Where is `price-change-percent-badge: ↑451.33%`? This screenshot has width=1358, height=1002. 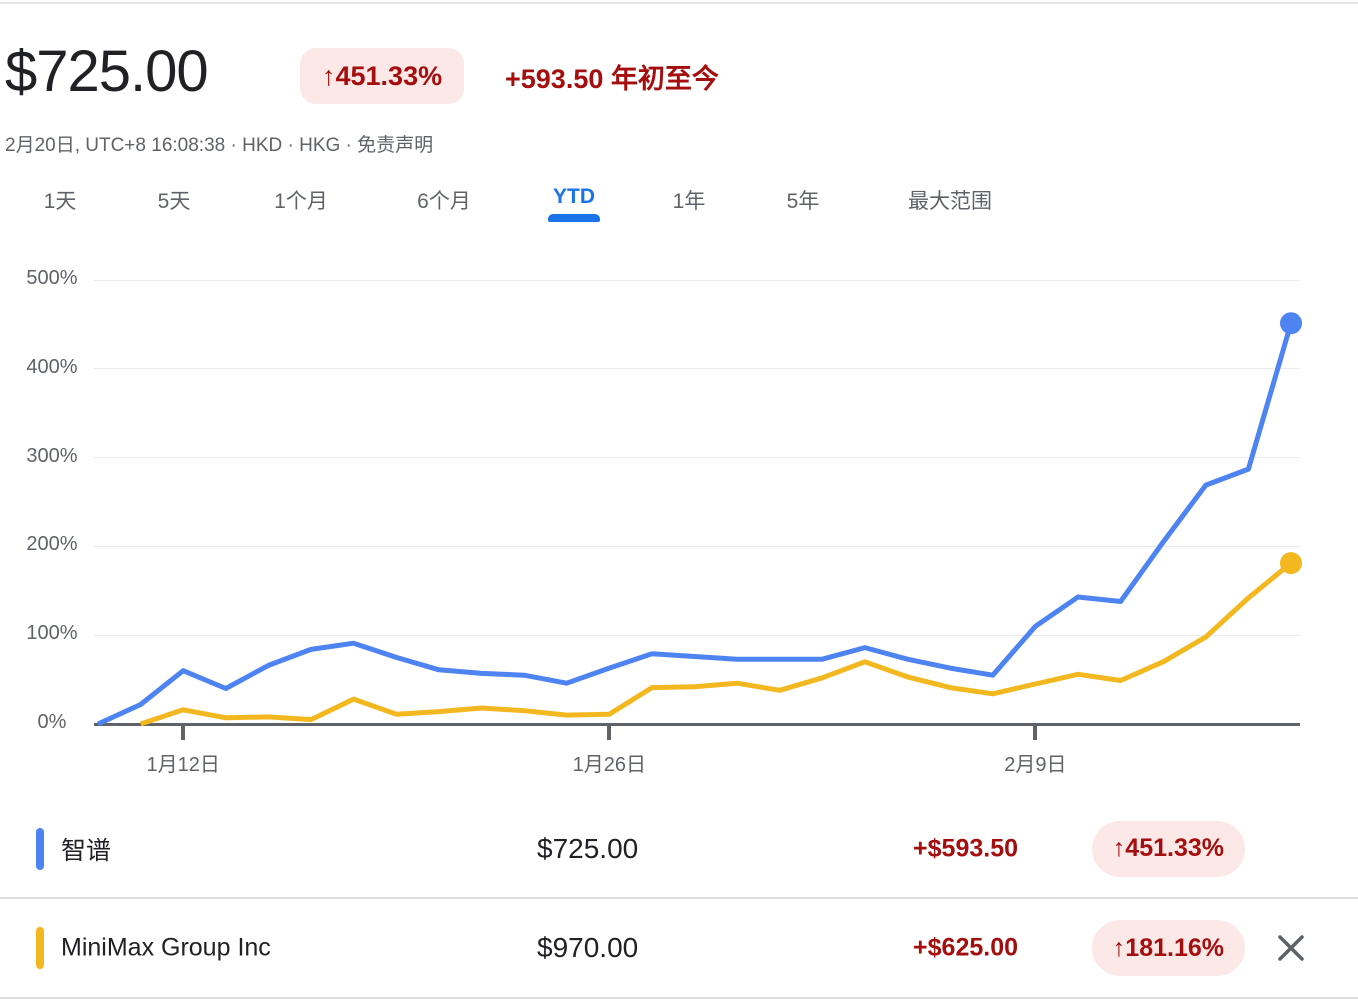
price-change-percent-badge: ↑451.33% is located at coordinates (382, 76).